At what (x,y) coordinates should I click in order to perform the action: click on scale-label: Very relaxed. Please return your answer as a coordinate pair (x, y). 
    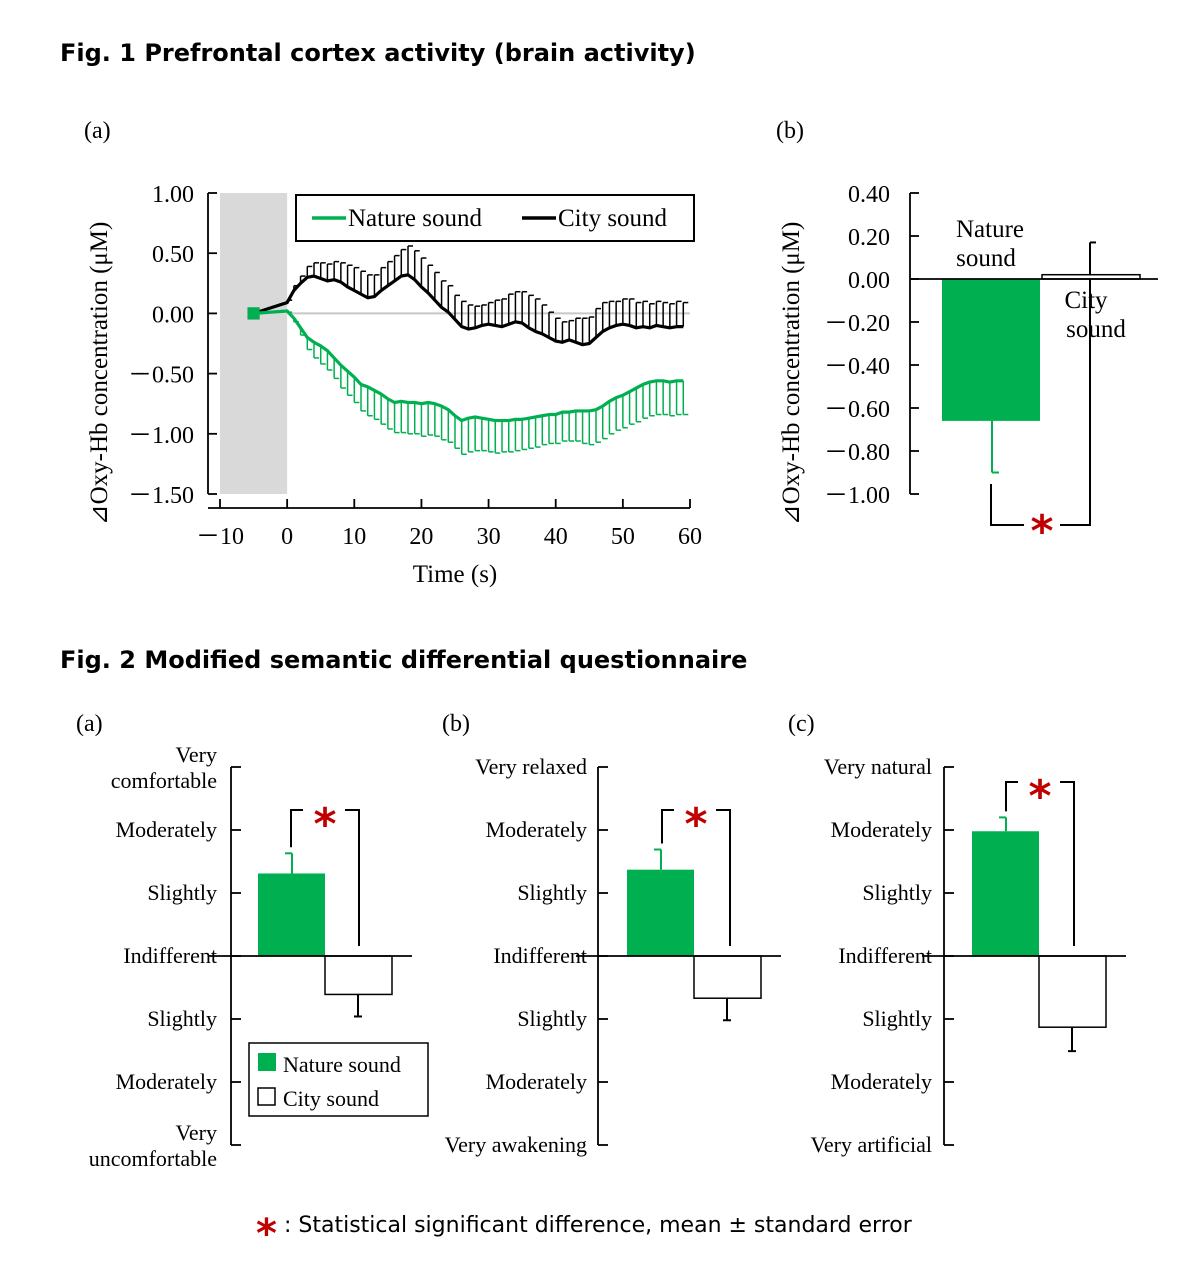
    Looking at the image, I should click on (531, 766).